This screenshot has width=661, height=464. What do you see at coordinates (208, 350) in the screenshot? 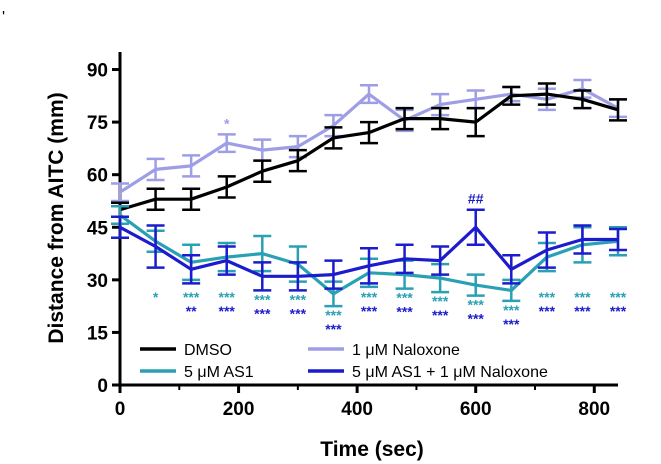
I see `legend-label: DMSO` at bounding box center [208, 350].